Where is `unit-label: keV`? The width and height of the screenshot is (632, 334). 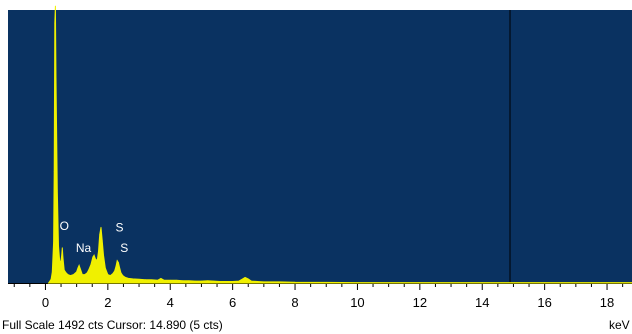 unit-label: keV is located at coordinates (619, 325).